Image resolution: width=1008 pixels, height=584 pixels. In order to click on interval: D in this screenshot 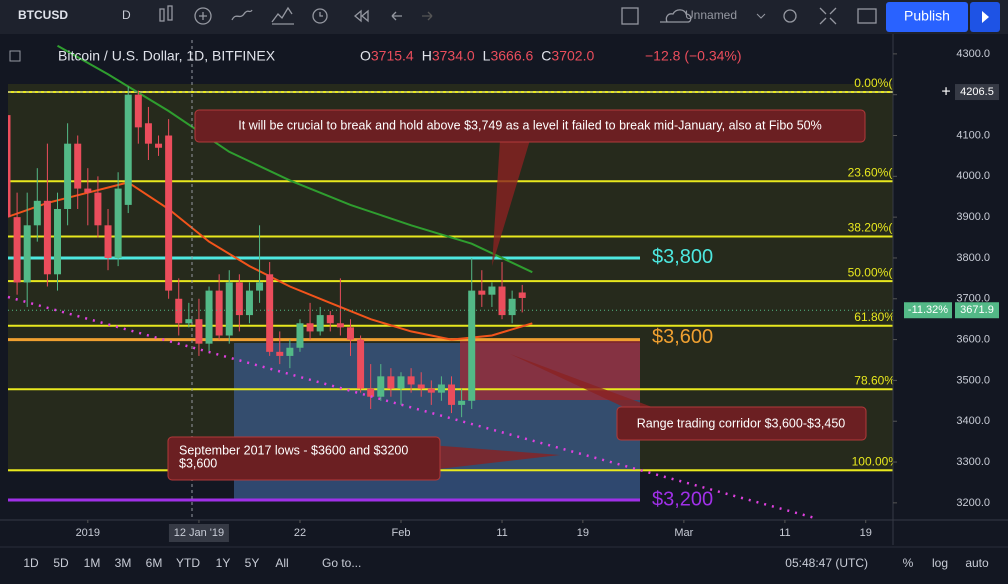, I will do `click(126, 15)`.